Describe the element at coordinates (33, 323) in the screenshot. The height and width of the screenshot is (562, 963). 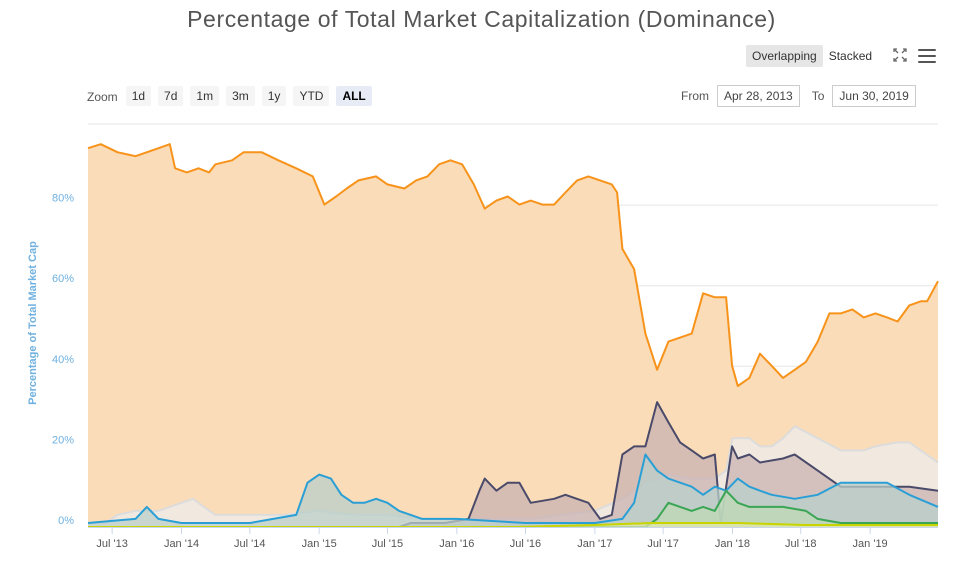
I see `y-axis-label: Percentage of Total Market Cap` at that location.